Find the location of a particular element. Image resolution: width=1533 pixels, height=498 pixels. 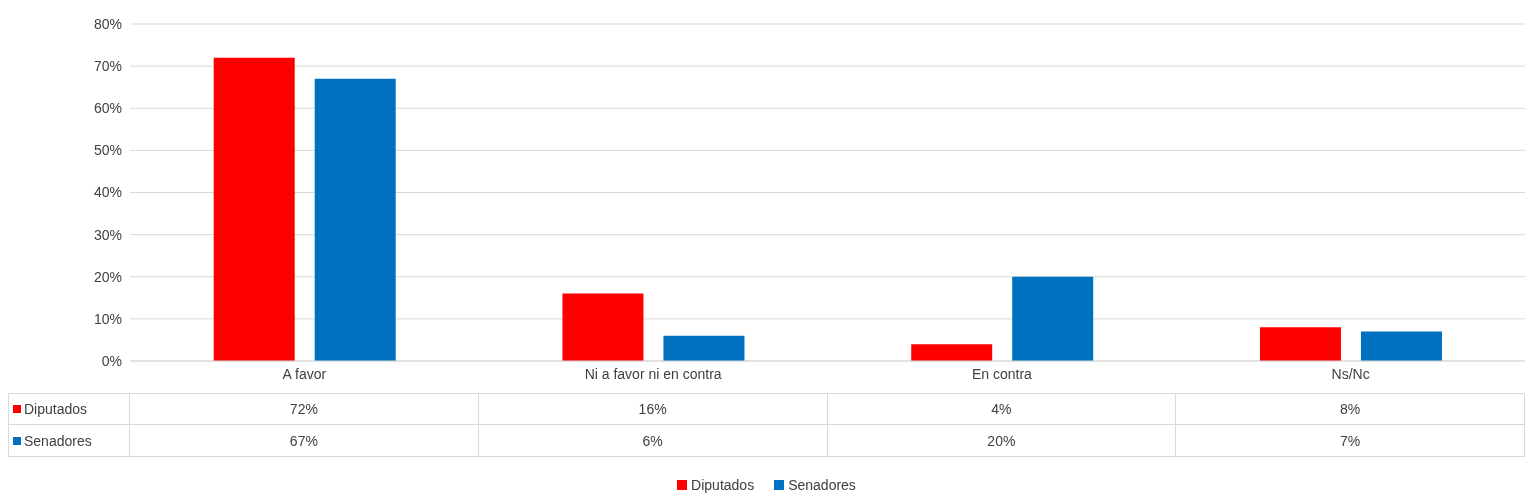

data-label: 67% is located at coordinates (304, 440).